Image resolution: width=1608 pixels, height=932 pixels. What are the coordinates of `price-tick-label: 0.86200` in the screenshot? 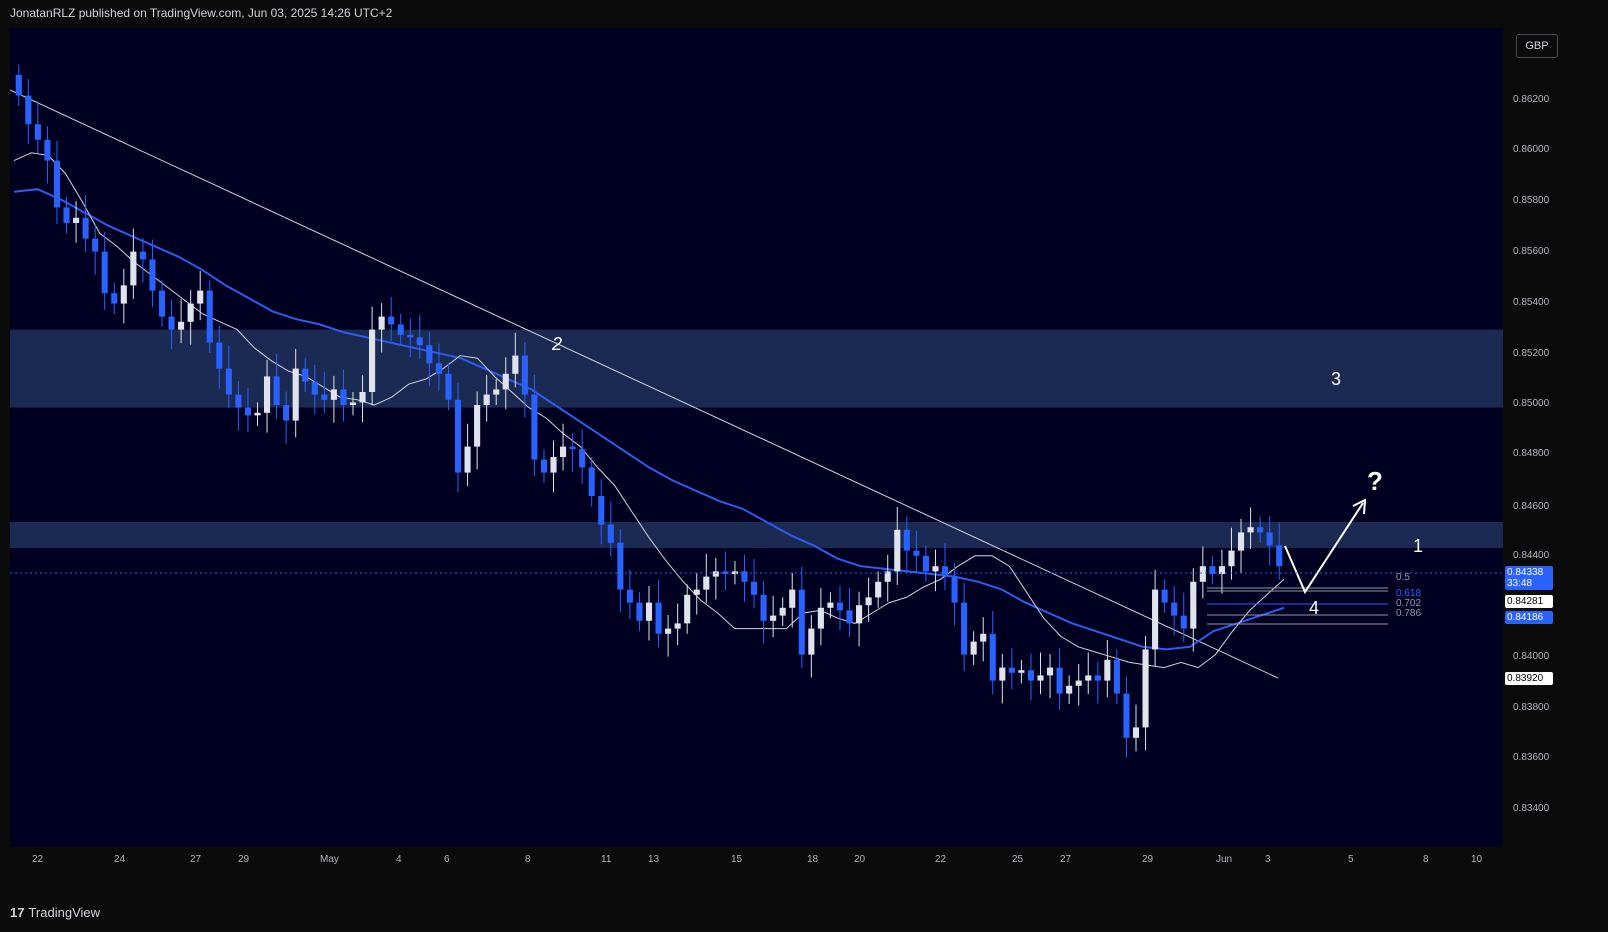 It's located at (1531, 99).